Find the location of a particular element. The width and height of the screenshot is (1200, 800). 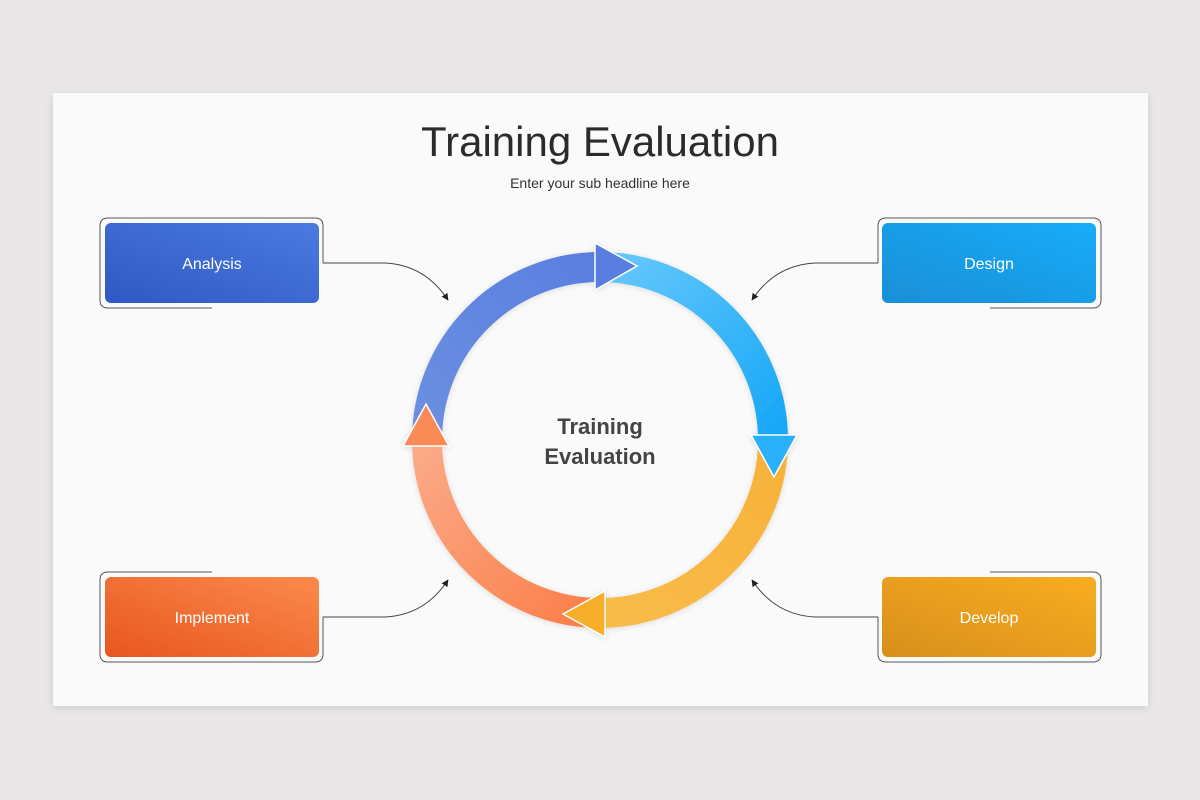

stage-develop: Develop is located at coordinates (926, 617).